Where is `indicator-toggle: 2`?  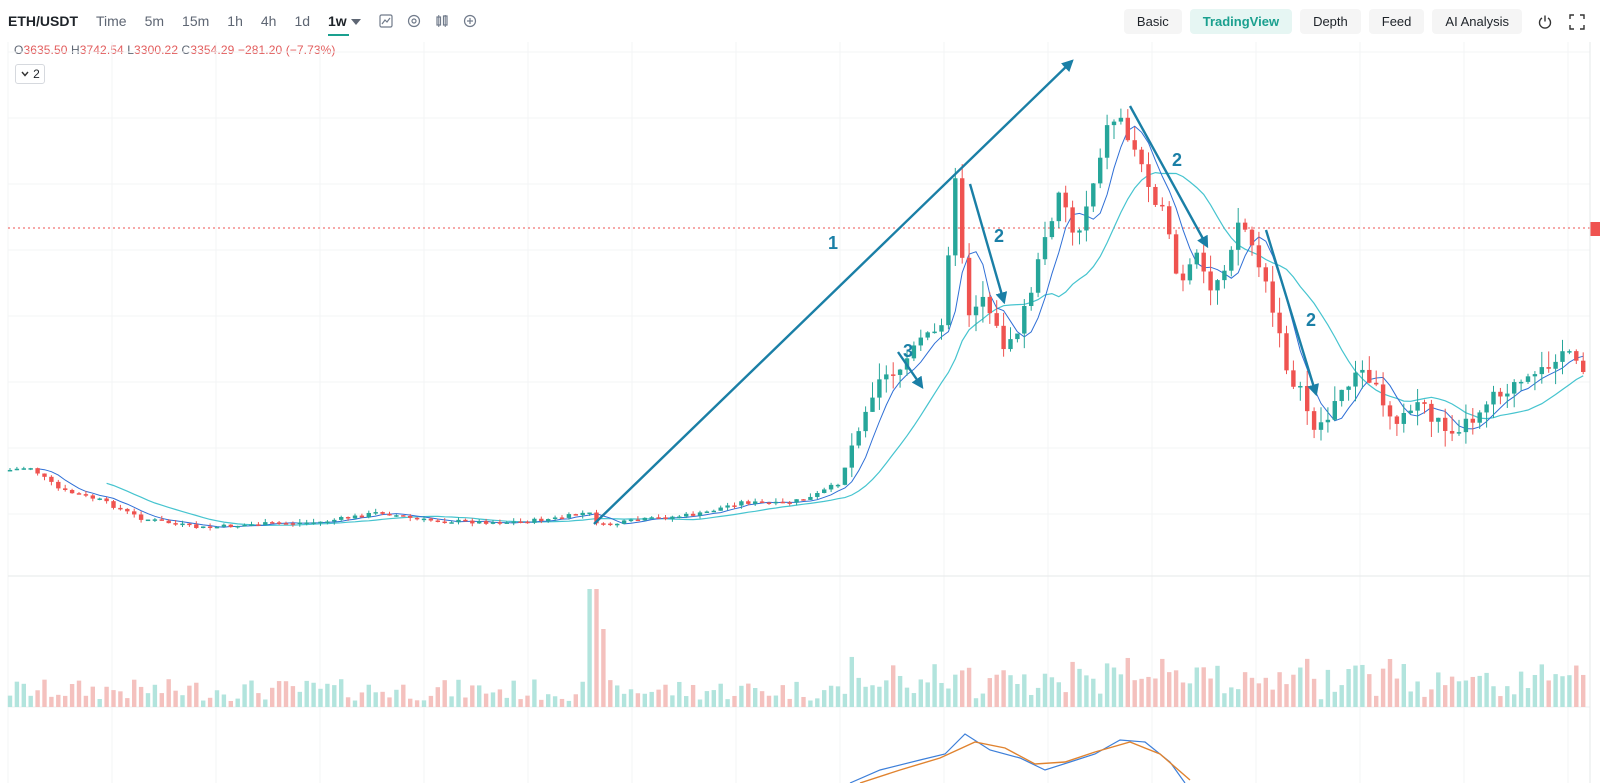 indicator-toggle: 2 is located at coordinates (30, 74).